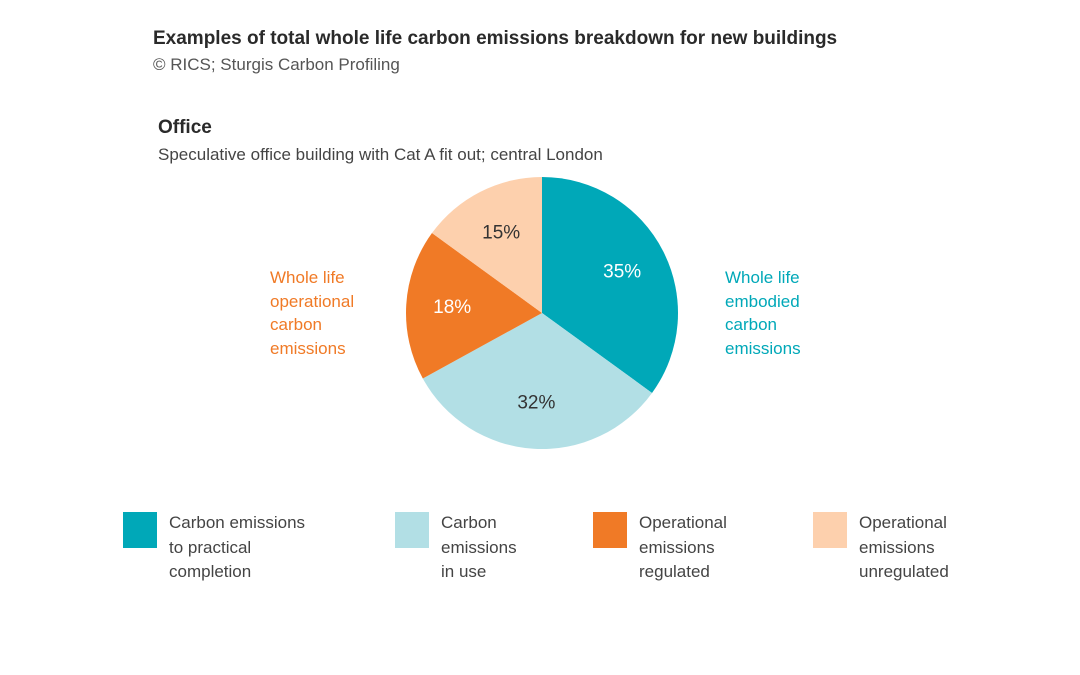 This screenshot has width=1080, height=675. What do you see at coordinates (276, 64) in the screenshot?
I see `source-credit: © RICS; Sturgis Carbon Profiling` at bounding box center [276, 64].